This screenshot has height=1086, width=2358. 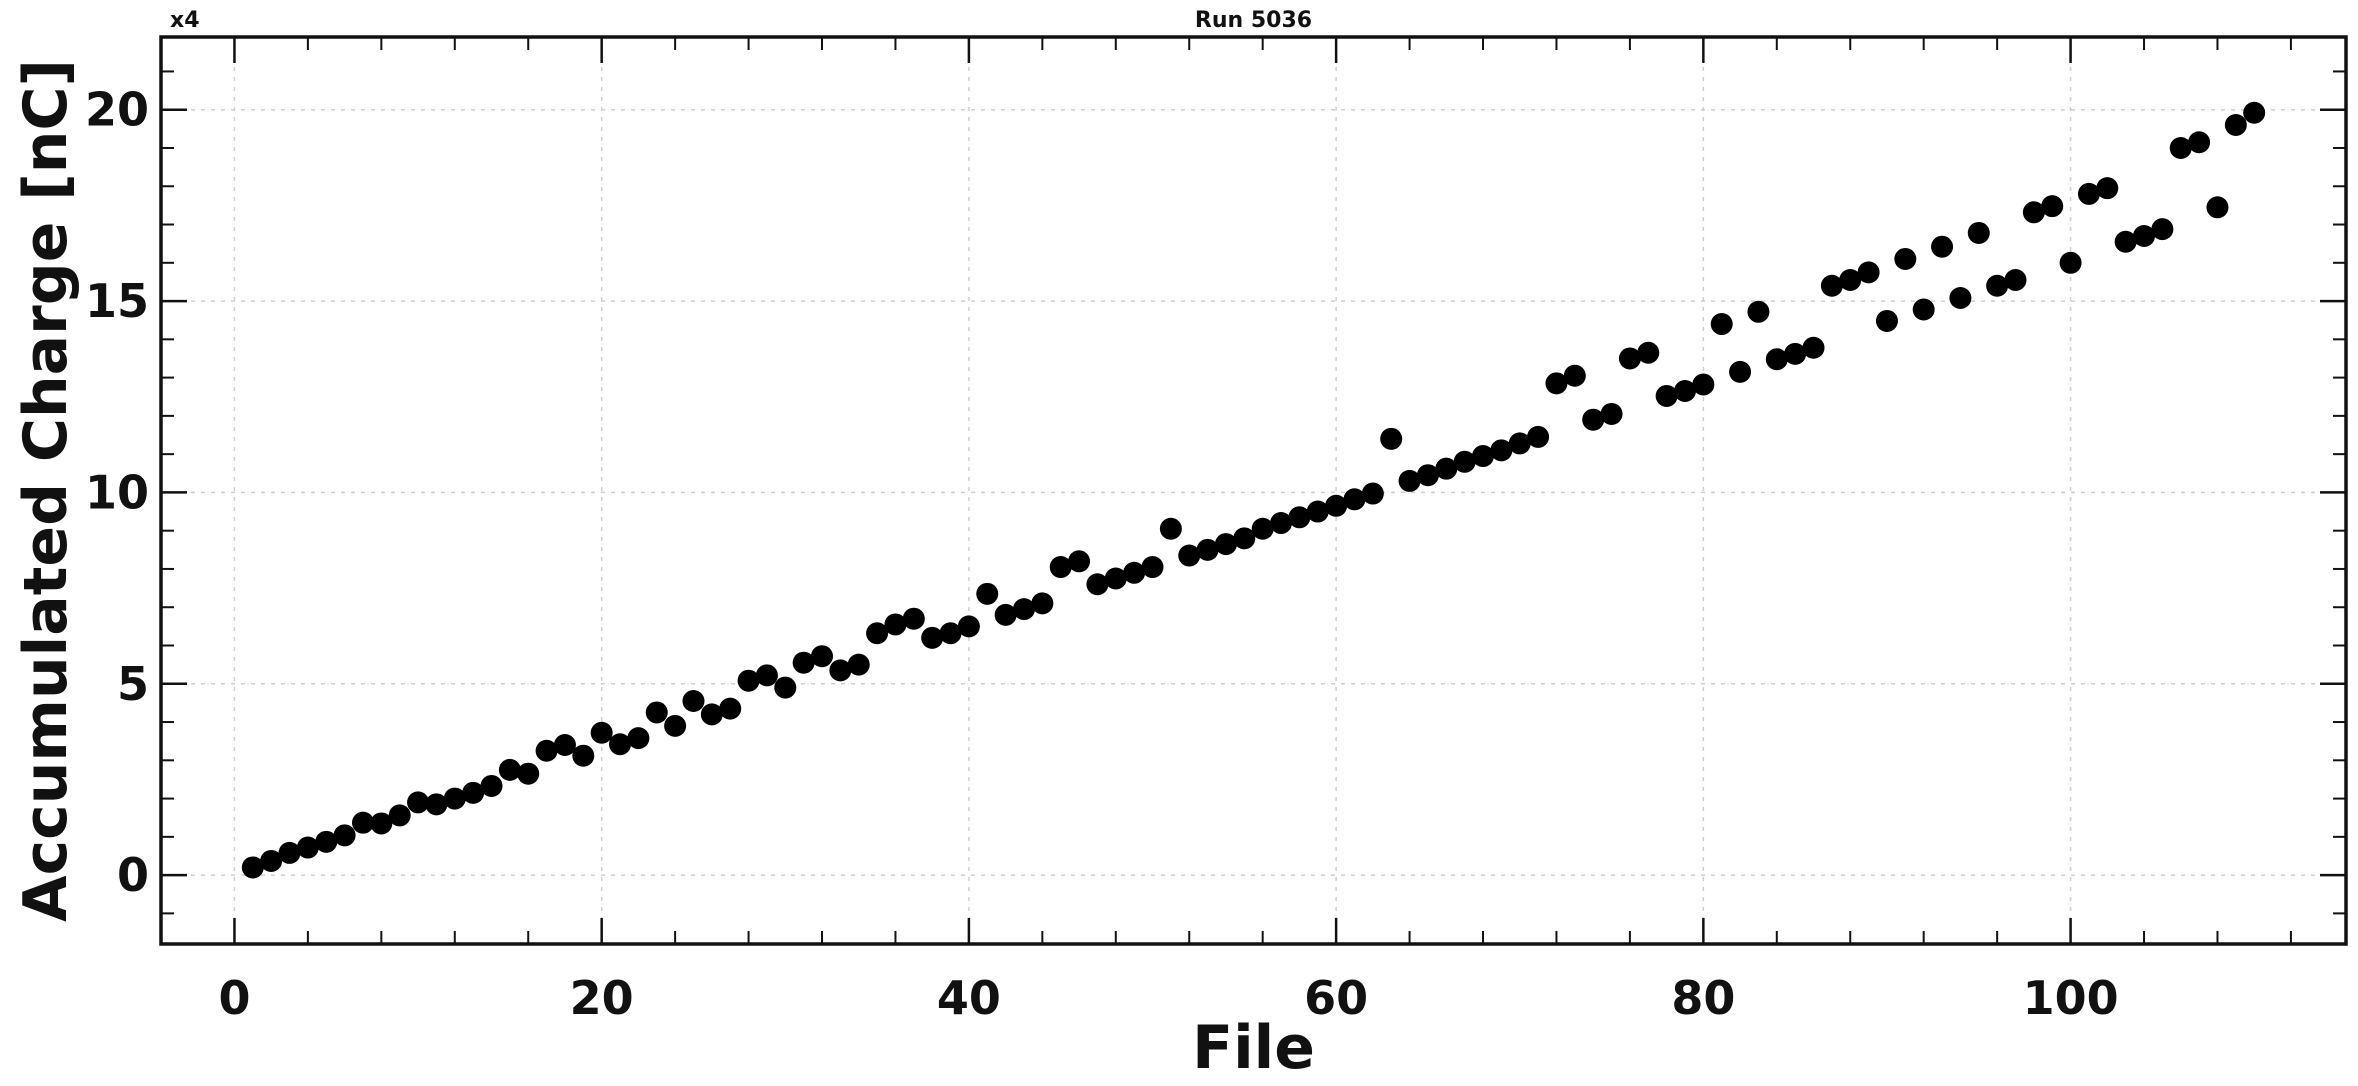 I want to click on y-axis-title: Accumulated Charge [nC], so click(x=46, y=490).